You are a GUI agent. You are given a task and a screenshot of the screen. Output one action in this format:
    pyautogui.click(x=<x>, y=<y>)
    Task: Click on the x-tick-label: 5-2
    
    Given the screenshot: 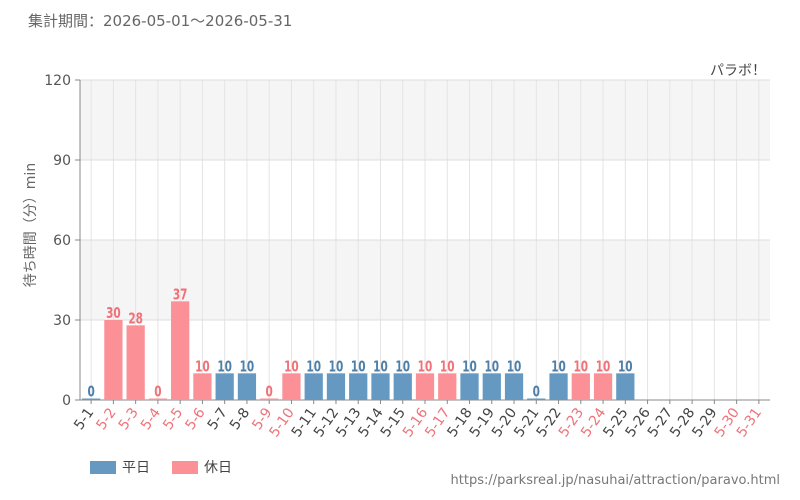 What is the action you would take?
    pyautogui.click(x=106, y=419)
    